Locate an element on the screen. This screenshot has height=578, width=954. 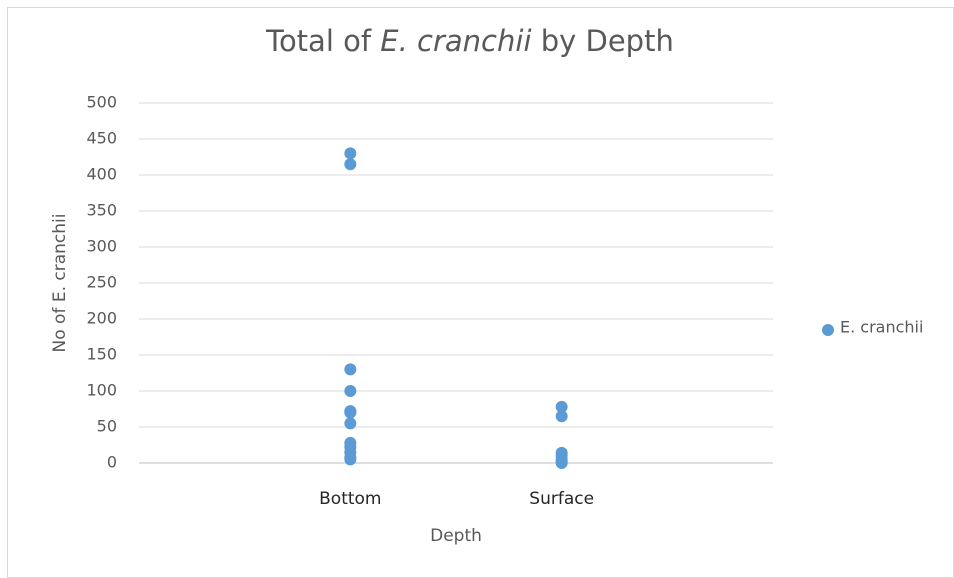
chart-title: Total of E. cranchii by Depth is located at coordinates (469, 41).